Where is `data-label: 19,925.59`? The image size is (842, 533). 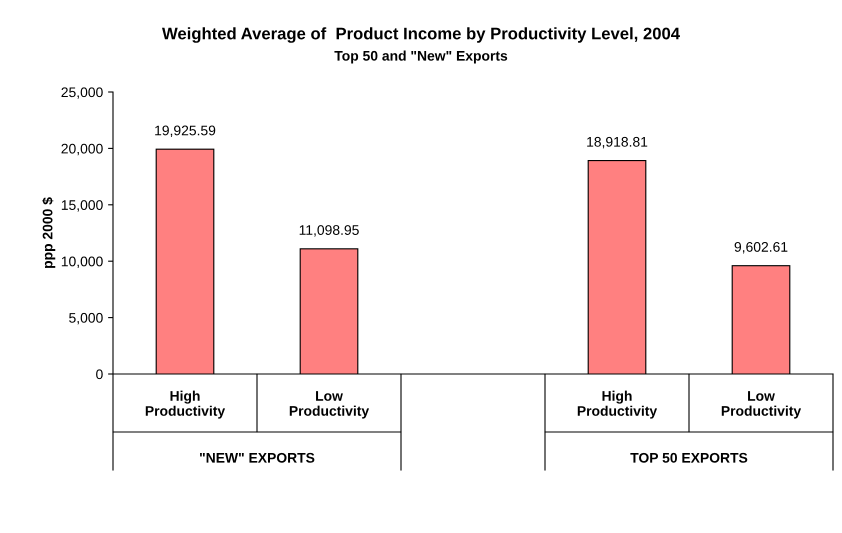 data-label: 19,925.59 is located at coordinates (185, 132).